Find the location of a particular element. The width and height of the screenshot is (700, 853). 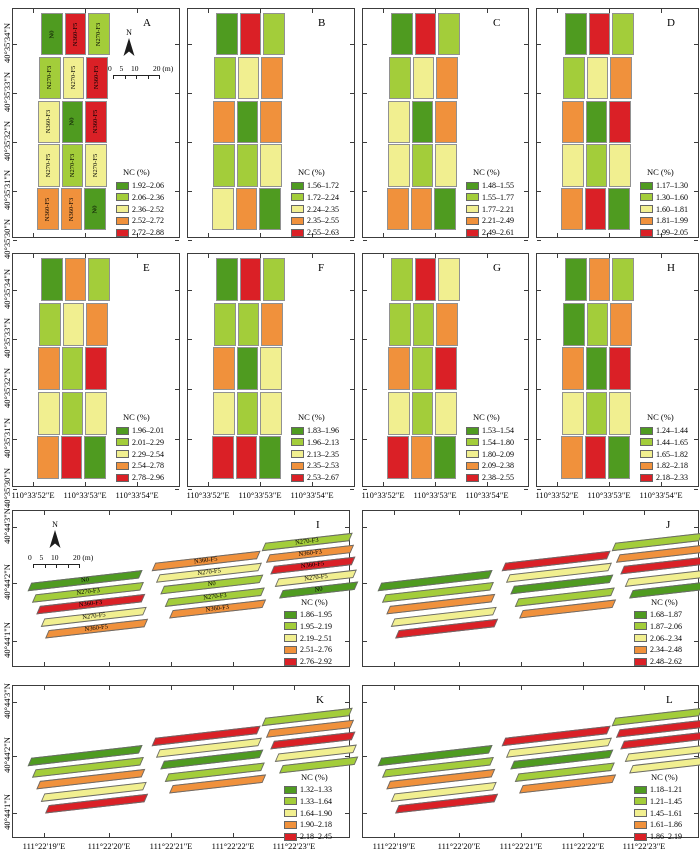

legend-label: 2.35–2.53 is located at coordinates (323, 466).